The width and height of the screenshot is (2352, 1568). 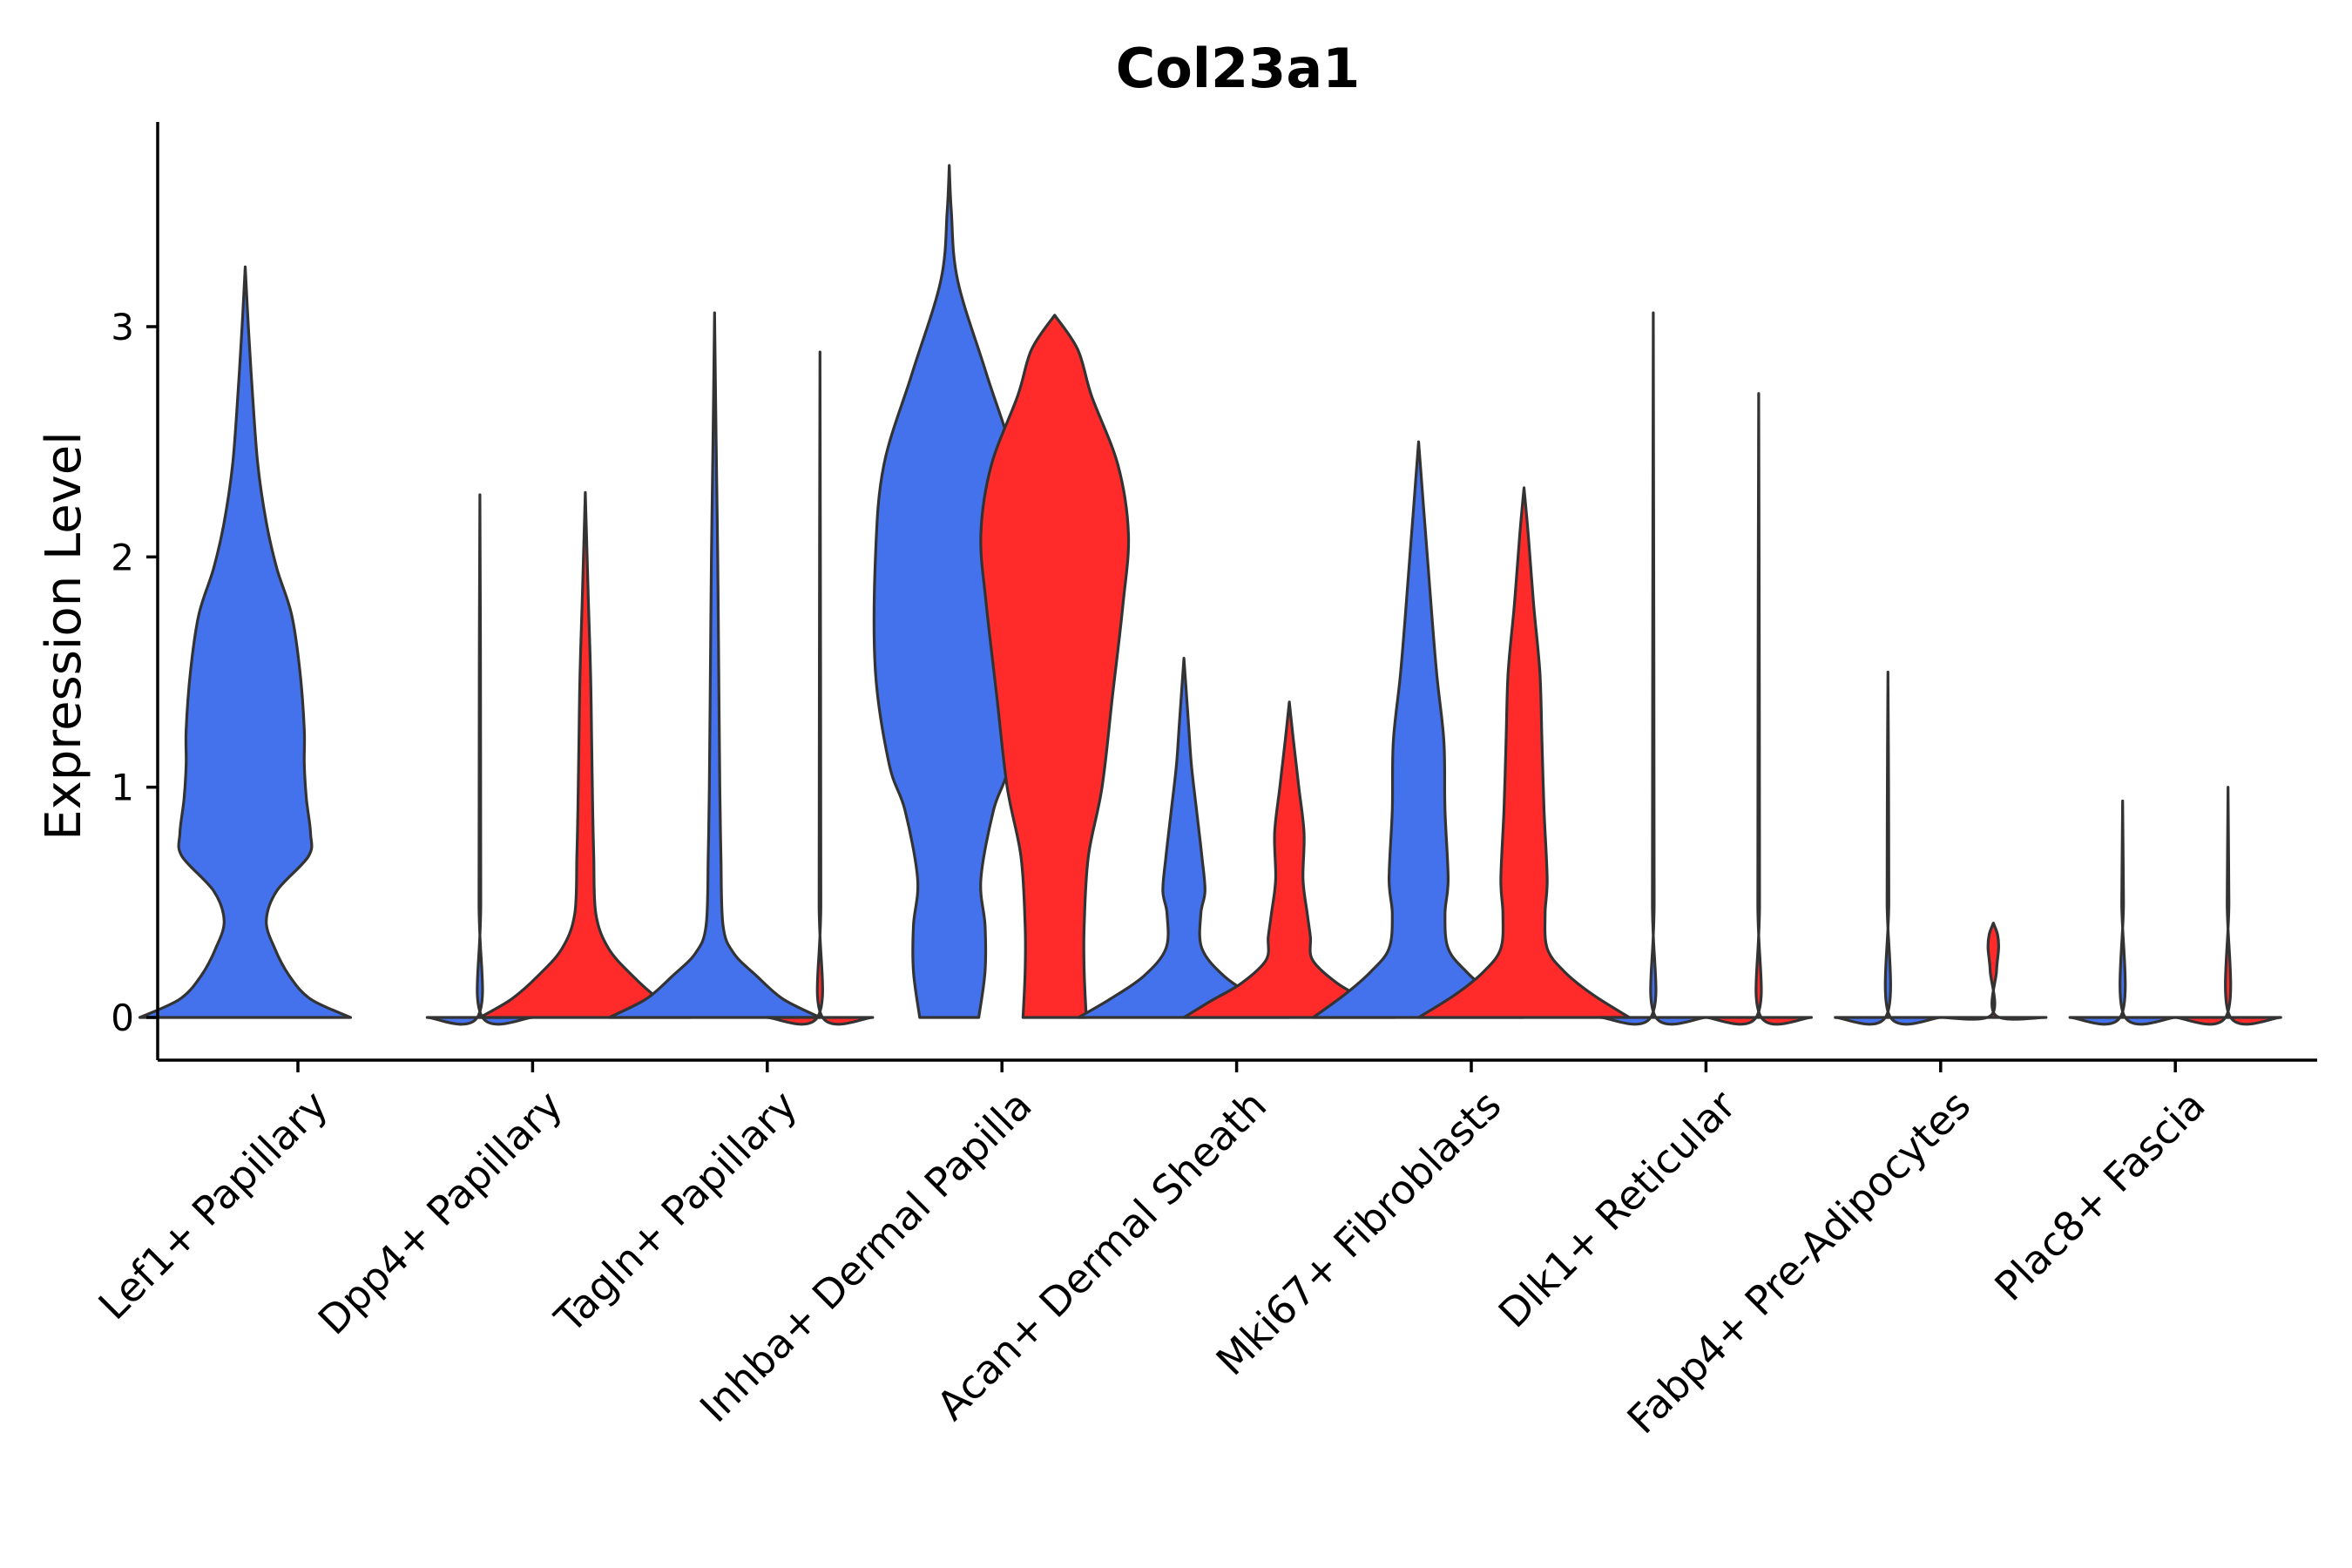 I want to click on violin-plac8-fascia-left, so click(x=2122, y=913).